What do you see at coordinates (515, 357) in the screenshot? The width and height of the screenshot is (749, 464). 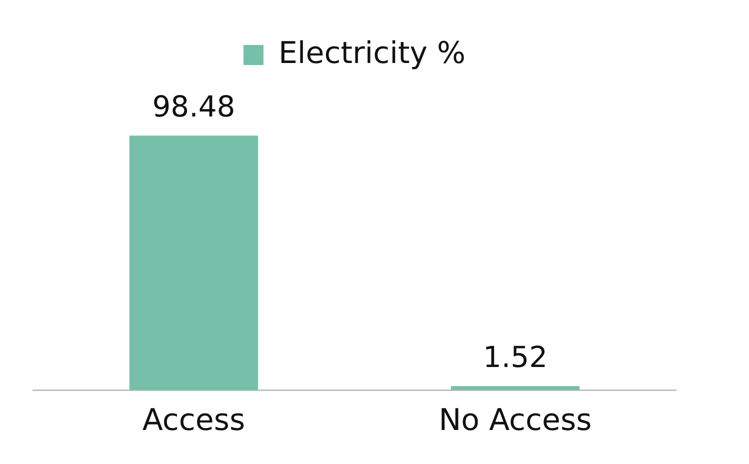 I see `data-label: 1.52` at bounding box center [515, 357].